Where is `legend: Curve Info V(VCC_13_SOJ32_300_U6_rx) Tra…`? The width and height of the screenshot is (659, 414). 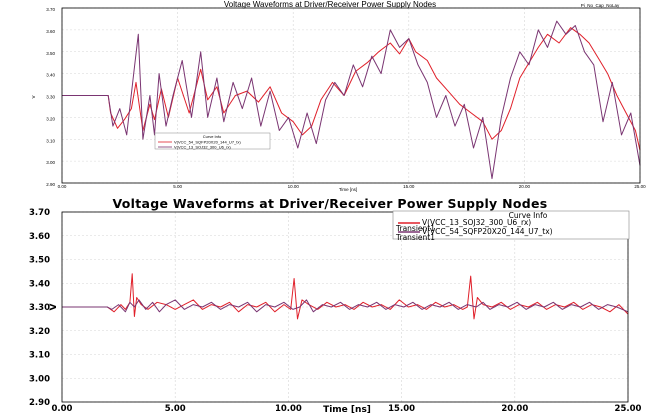 legend: Curve Info V(VCC_13_SOJ32_300_U6_rx) Tra… is located at coordinates (511, 226).